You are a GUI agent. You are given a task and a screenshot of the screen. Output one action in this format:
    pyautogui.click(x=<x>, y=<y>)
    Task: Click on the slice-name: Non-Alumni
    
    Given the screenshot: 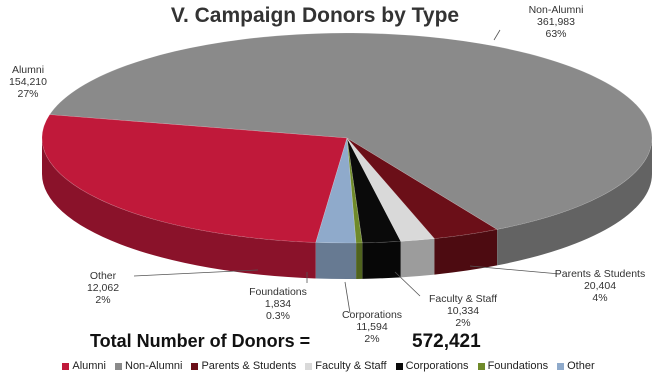 What is the action you would take?
    pyautogui.click(x=556, y=10)
    